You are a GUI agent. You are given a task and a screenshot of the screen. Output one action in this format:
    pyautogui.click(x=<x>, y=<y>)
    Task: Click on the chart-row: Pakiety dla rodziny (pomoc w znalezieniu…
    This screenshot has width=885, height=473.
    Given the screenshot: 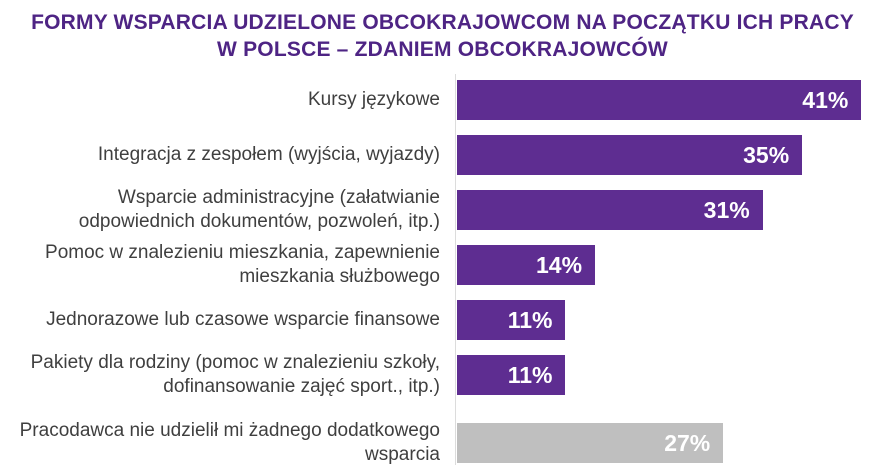 What is the action you would take?
    pyautogui.click(x=442, y=374)
    